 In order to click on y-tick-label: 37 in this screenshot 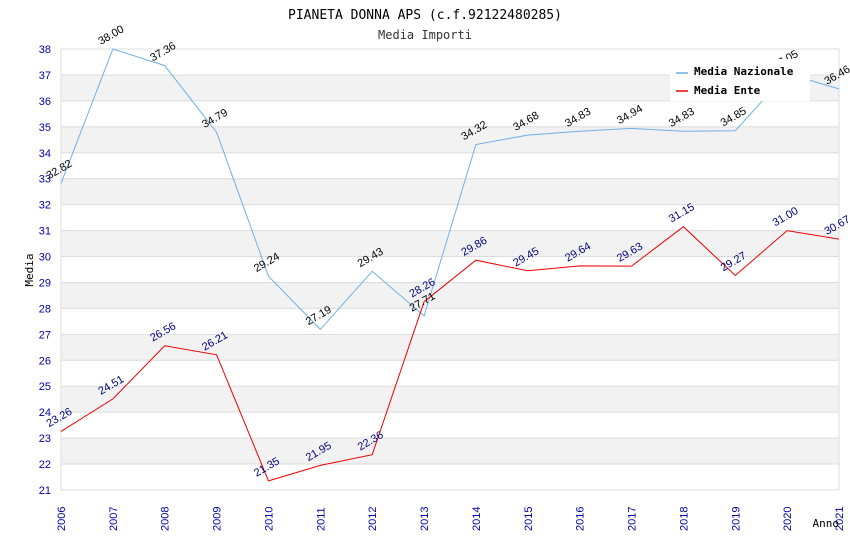, I will do `click(45, 76)`.